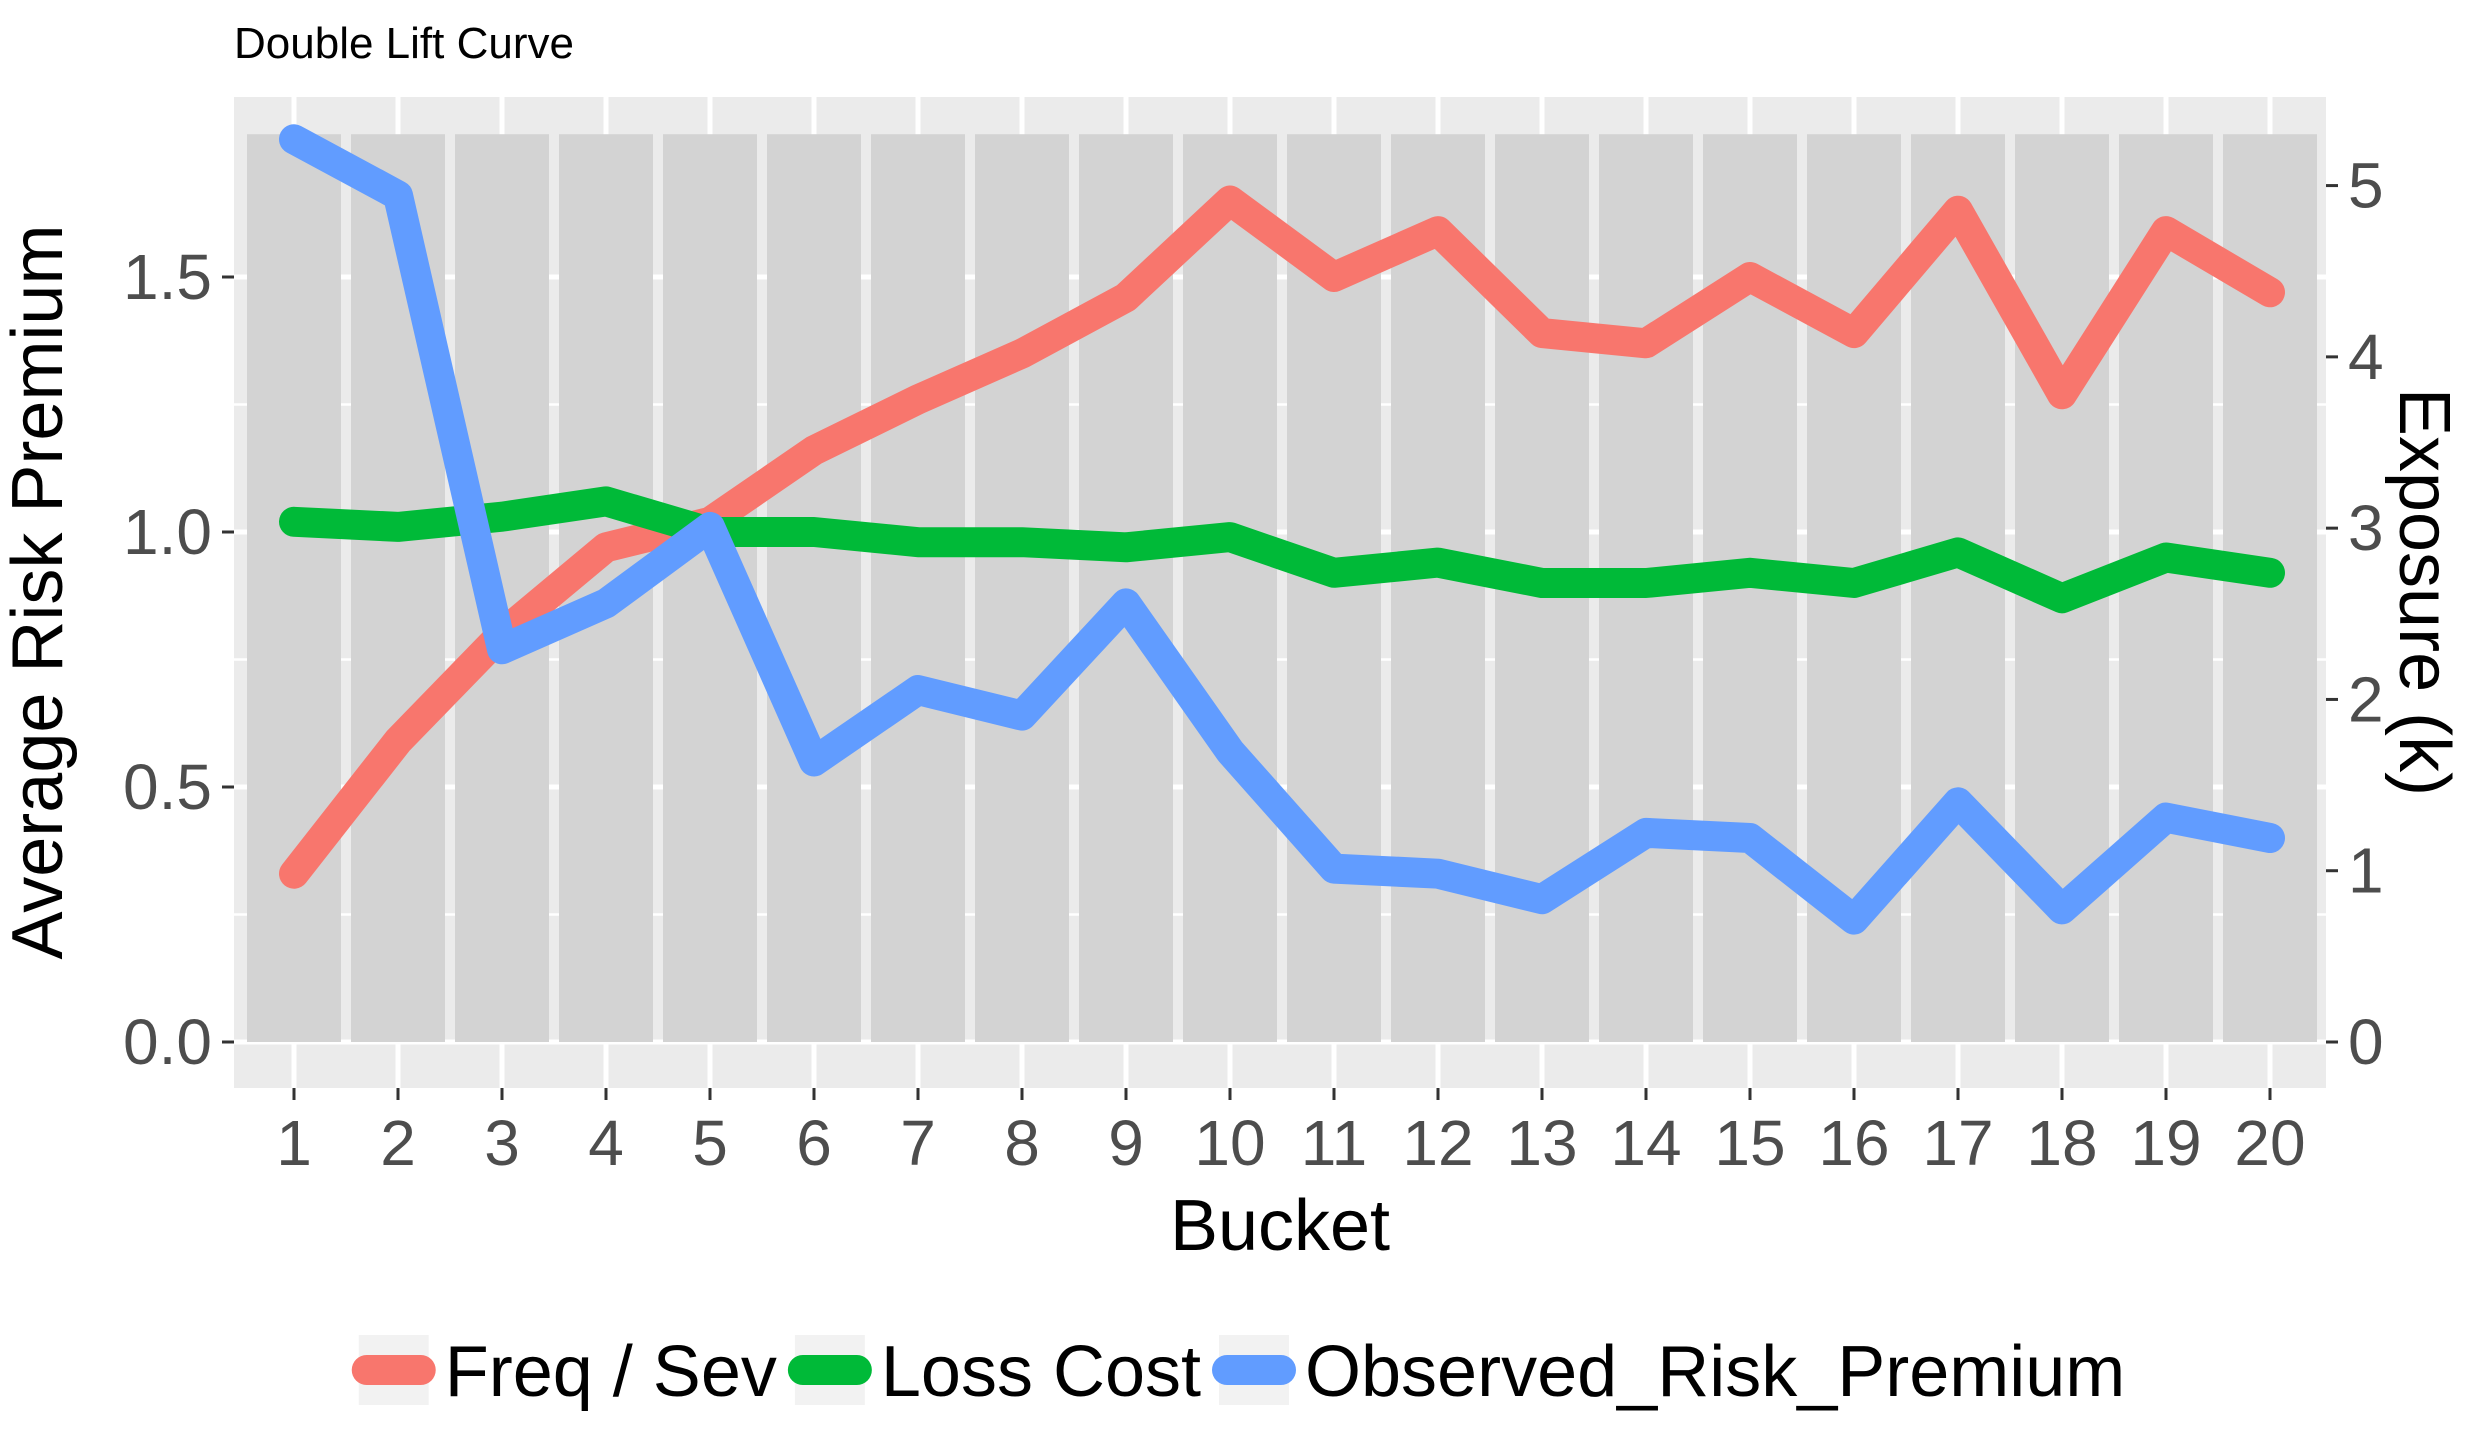 The image size is (2484, 1443). What do you see at coordinates (1437, 1143) in the screenshot?
I see `x-tick-label: 12` at bounding box center [1437, 1143].